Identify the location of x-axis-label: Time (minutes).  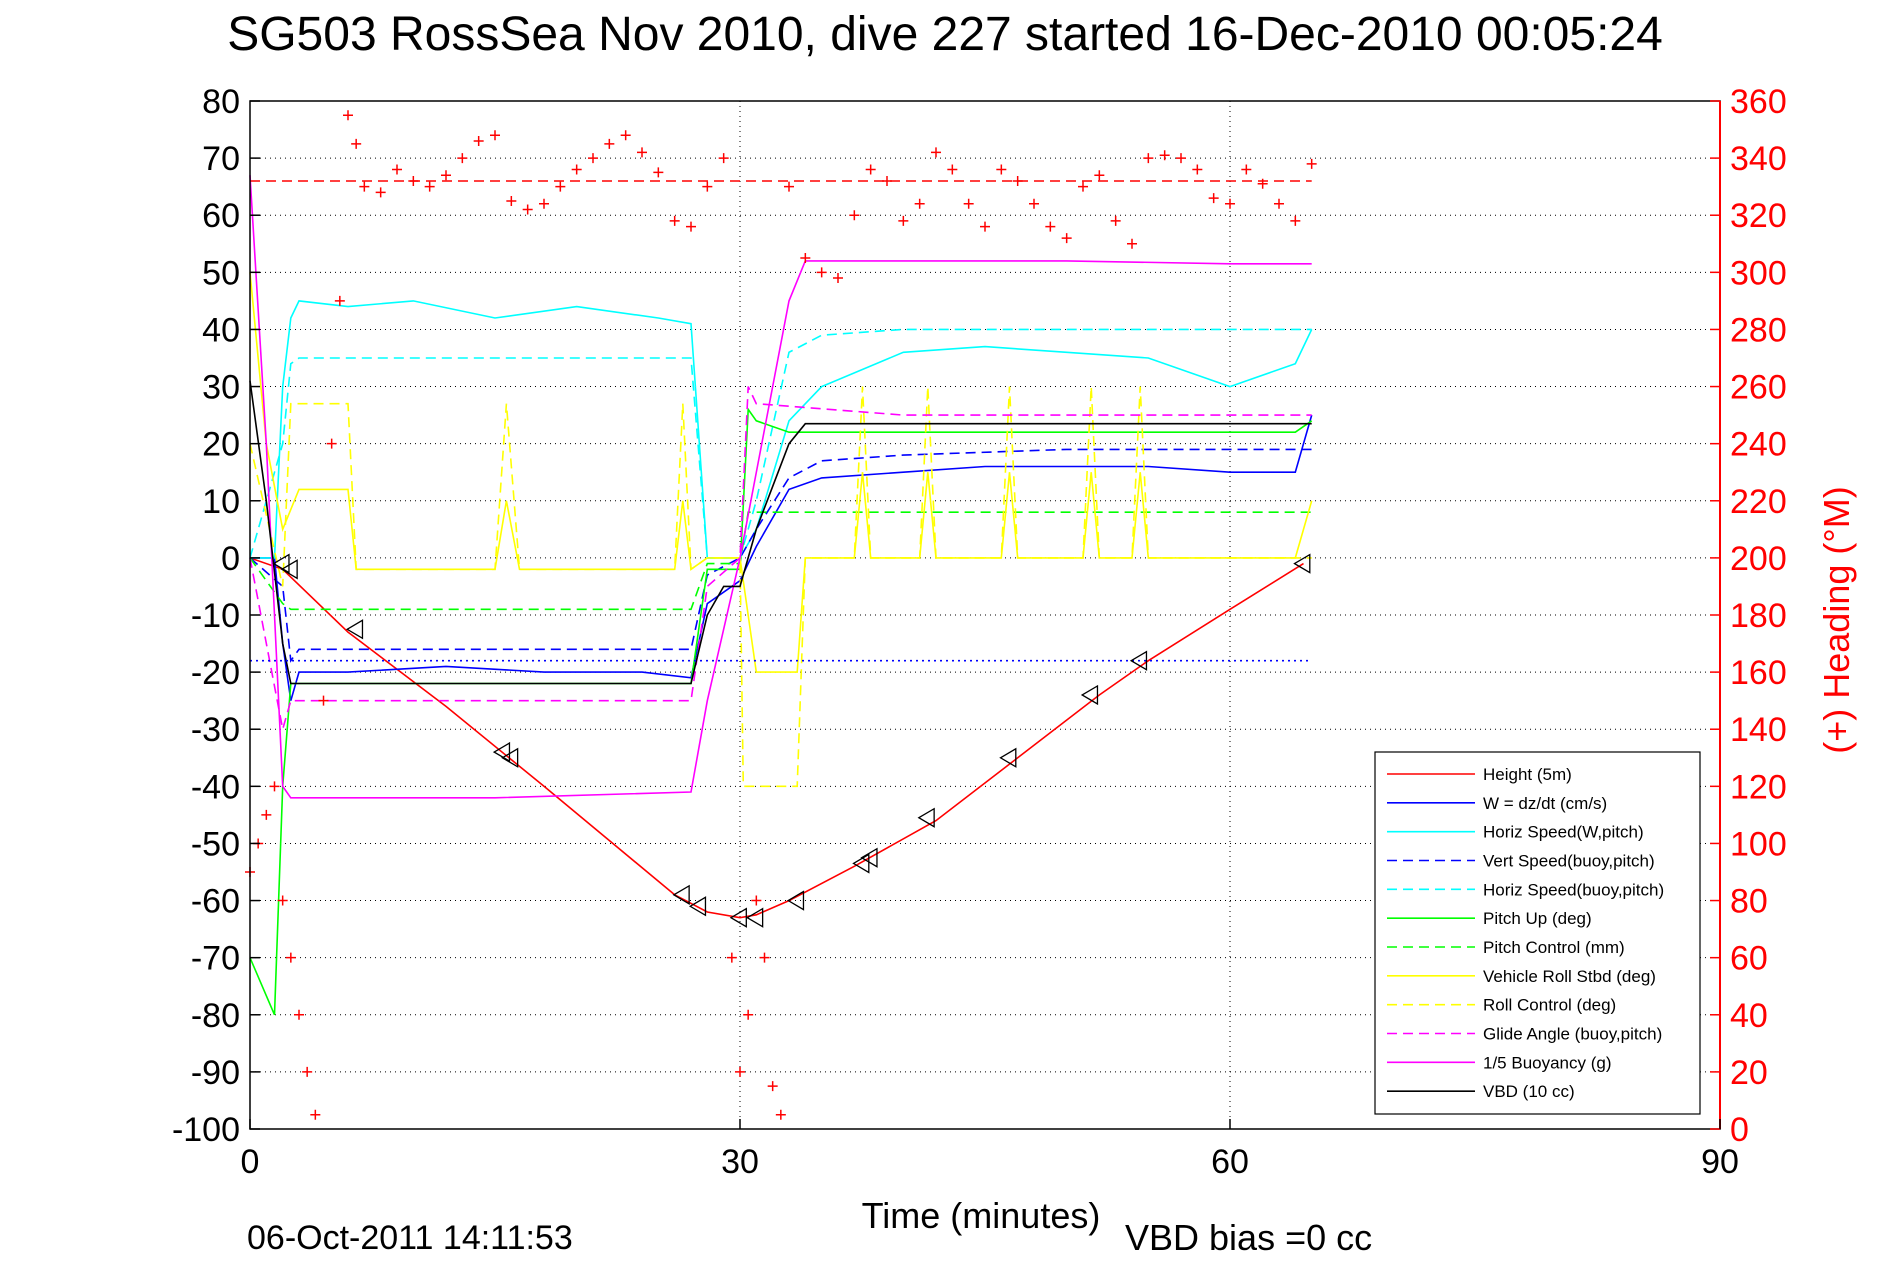
(981, 1215).